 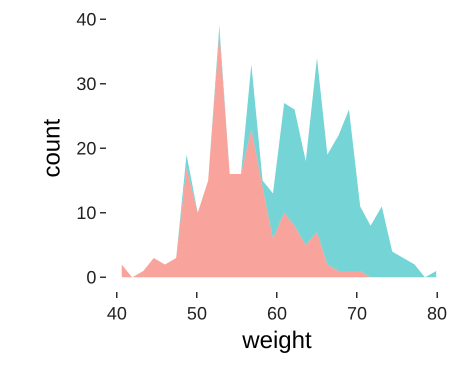 What do you see at coordinates (86, 148) in the screenshot?
I see `y-tick-label: 20` at bounding box center [86, 148].